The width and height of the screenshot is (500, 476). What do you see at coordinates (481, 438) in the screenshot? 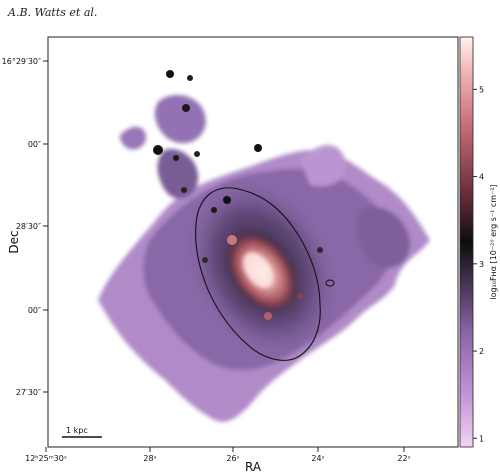
I see `colorbar-tick-label: 1` at bounding box center [481, 438].